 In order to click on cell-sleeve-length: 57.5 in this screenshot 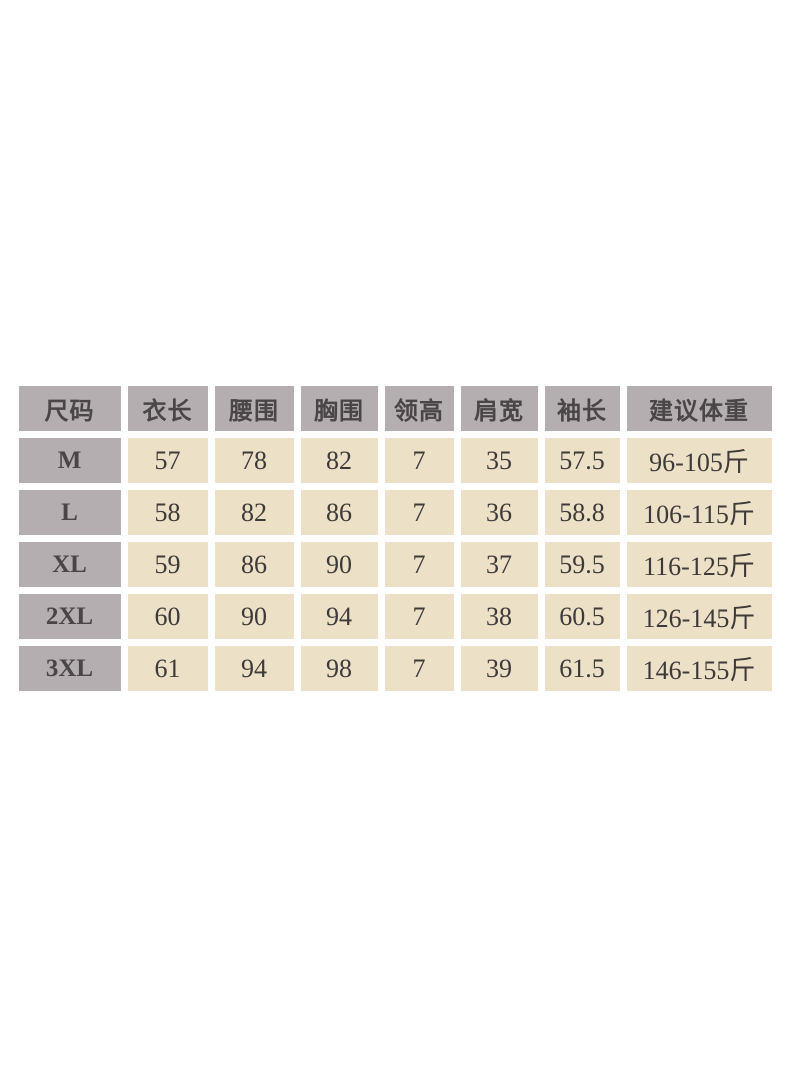, I will do `click(582, 460)`.